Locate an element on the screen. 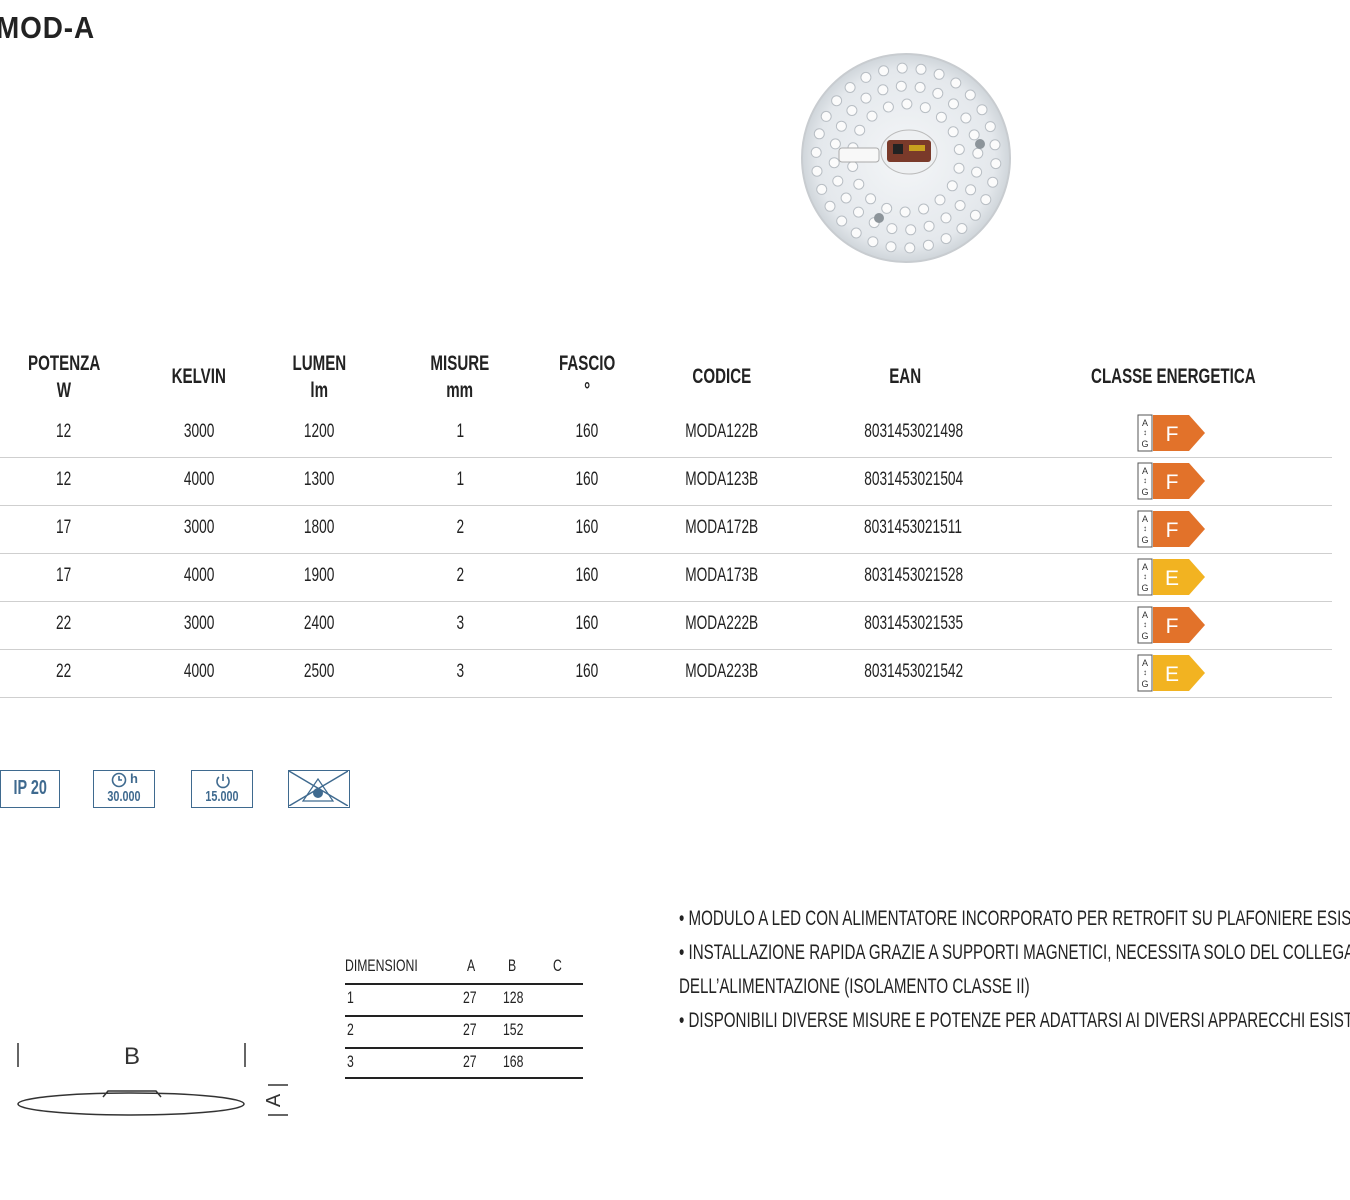 This screenshot has width=1350, height=1200. no-light-hazard-icon is located at coordinates (319, 789).